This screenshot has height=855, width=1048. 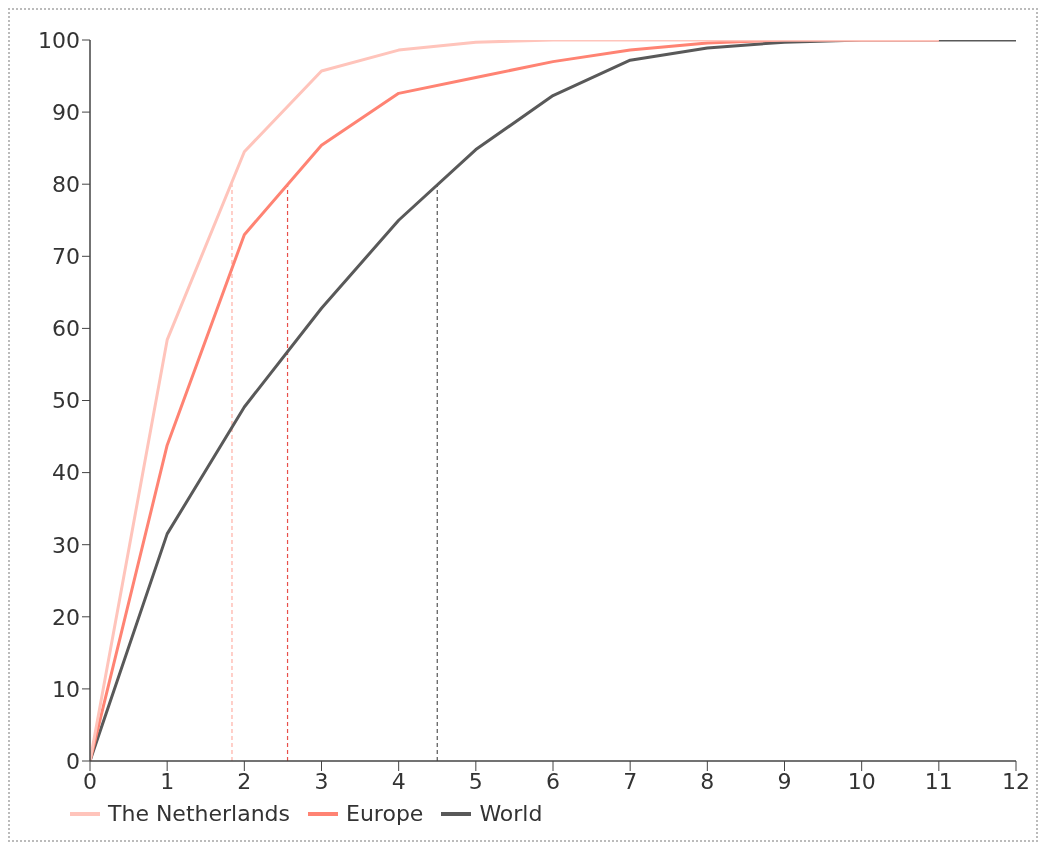 What do you see at coordinates (938, 781) in the screenshot?
I see `x-tick-label: 11` at bounding box center [938, 781].